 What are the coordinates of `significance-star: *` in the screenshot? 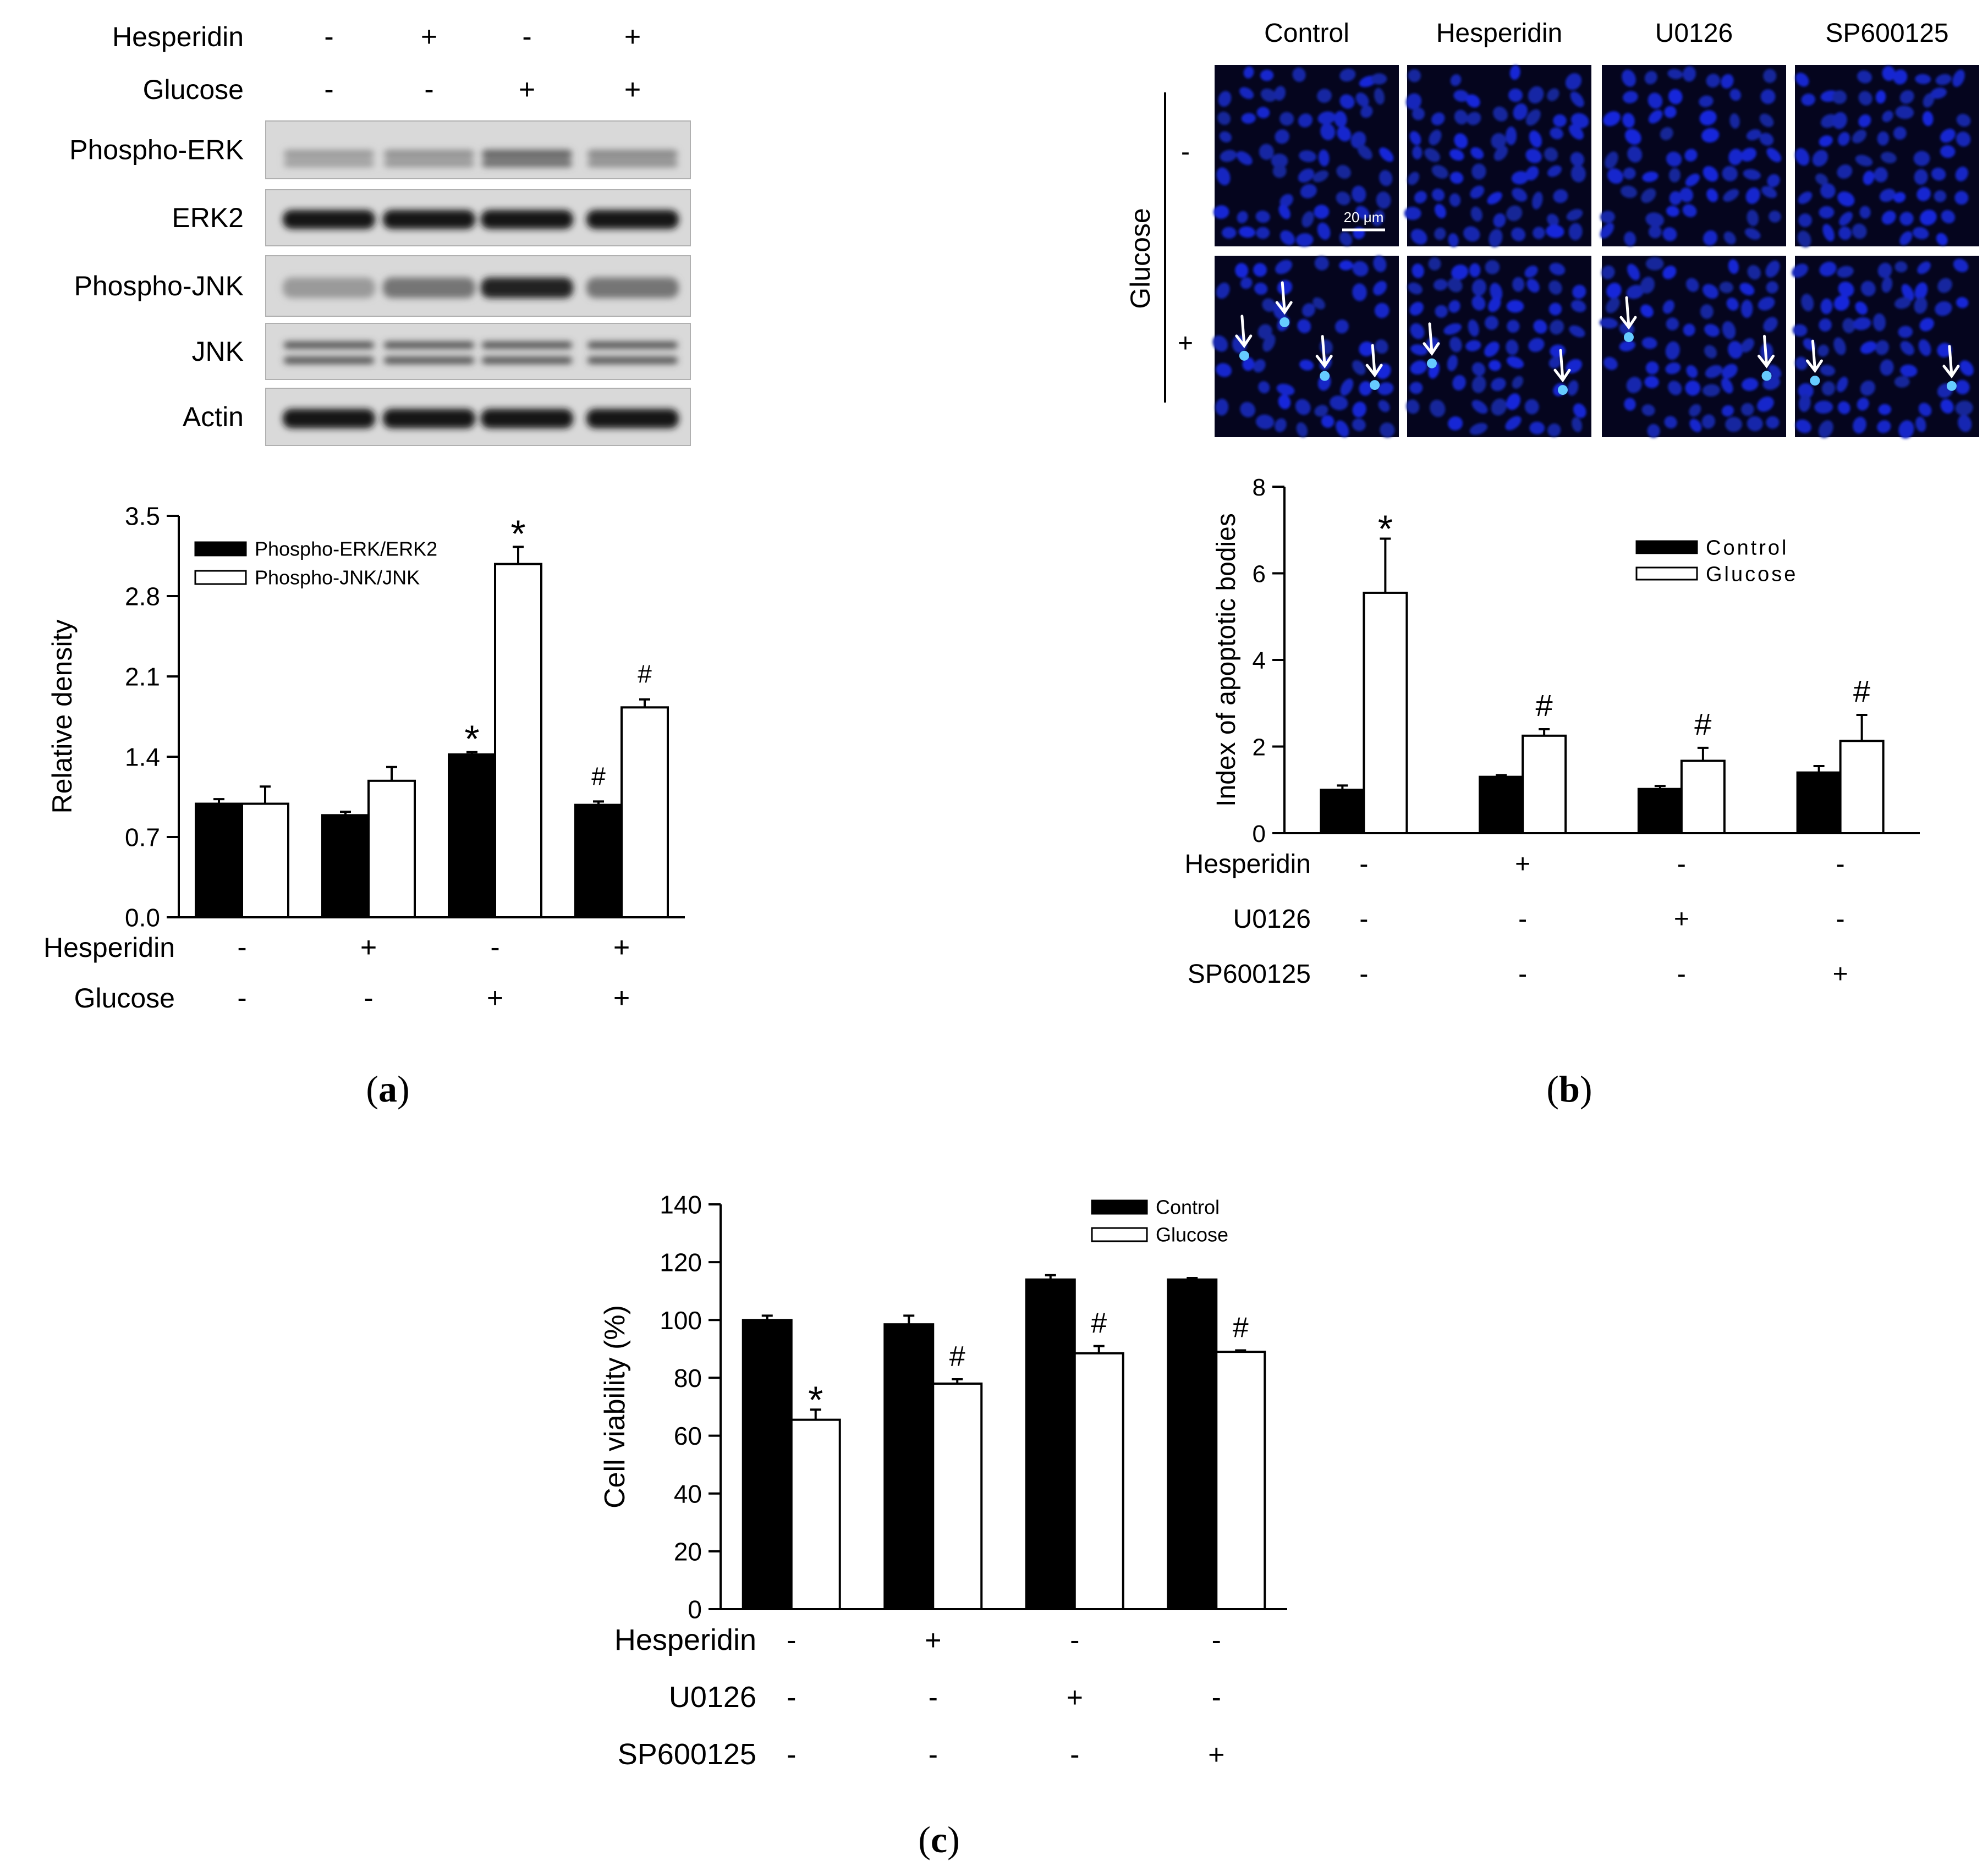 It's located at (472, 739).